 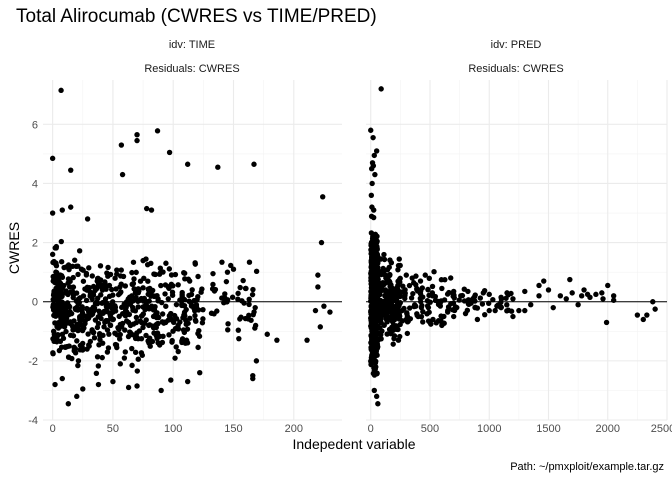 I want to click on x-tick-label: 2000, so click(x=608, y=429).